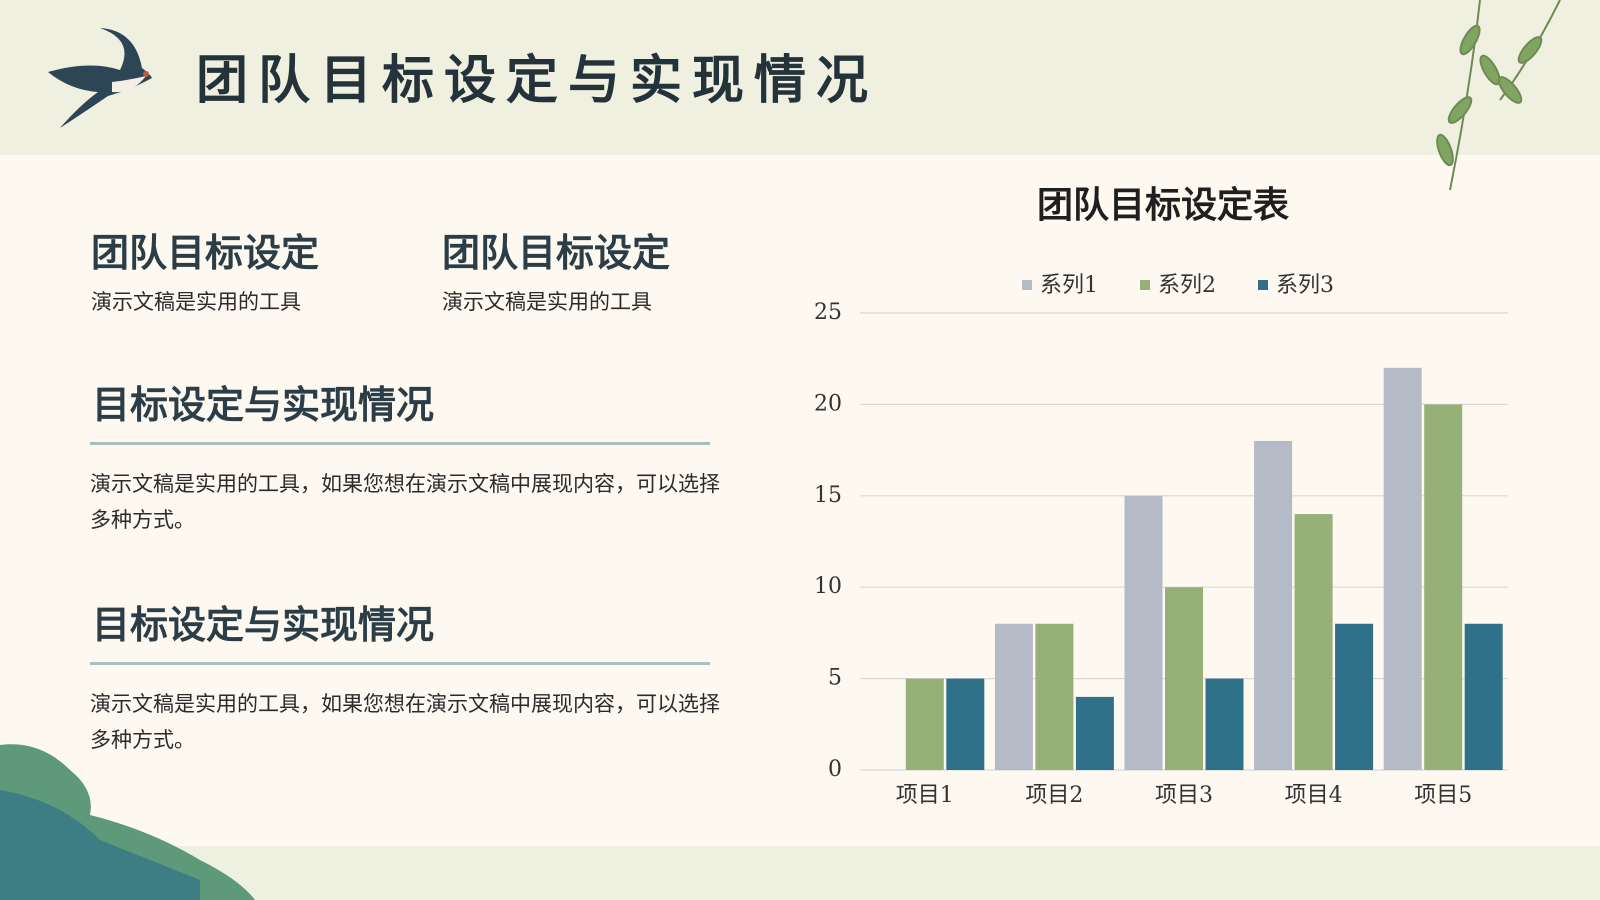 The width and height of the screenshot is (1600, 900). Describe the element at coordinates (835, 769) in the screenshot. I see `y-tick-label: 0` at that location.